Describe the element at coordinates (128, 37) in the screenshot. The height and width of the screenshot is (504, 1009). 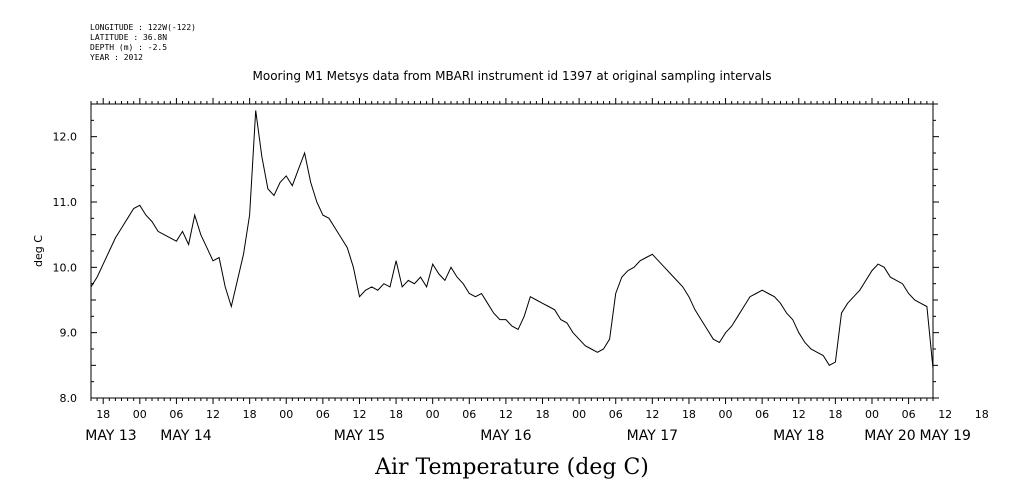
I see `latitude-label: LATITUDE : 36.8N` at that location.